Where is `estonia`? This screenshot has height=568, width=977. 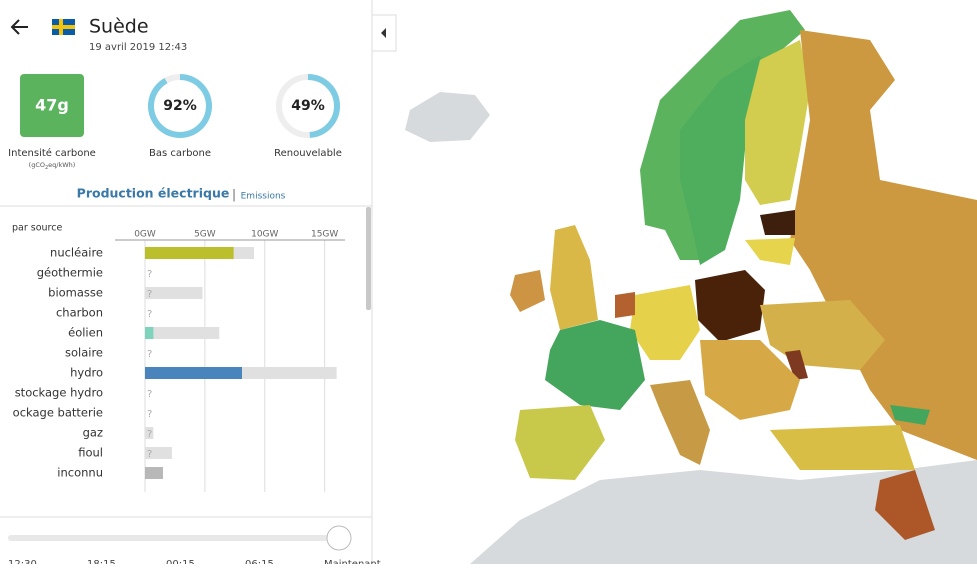 estonia is located at coordinates (777, 222).